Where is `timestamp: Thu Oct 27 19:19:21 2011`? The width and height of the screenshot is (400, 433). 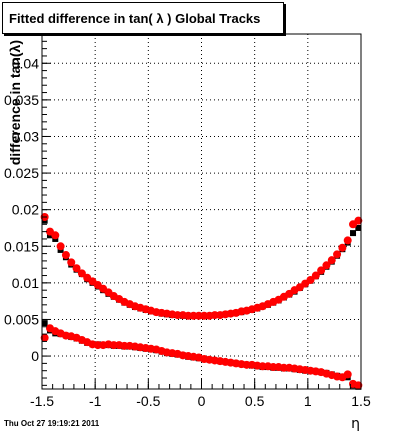
timestamp: Thu Oct 27 19:19:21 2011 is located at coordinates (52, 423).